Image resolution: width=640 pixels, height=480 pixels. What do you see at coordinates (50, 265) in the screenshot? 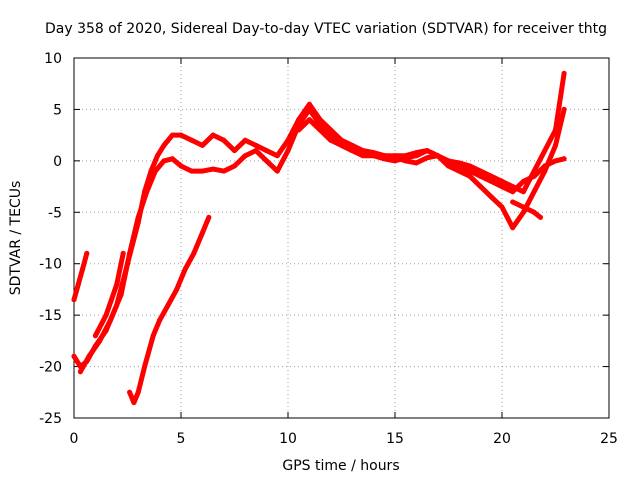
I see `y-tick-label: -10` at bounding box center [50, 265].